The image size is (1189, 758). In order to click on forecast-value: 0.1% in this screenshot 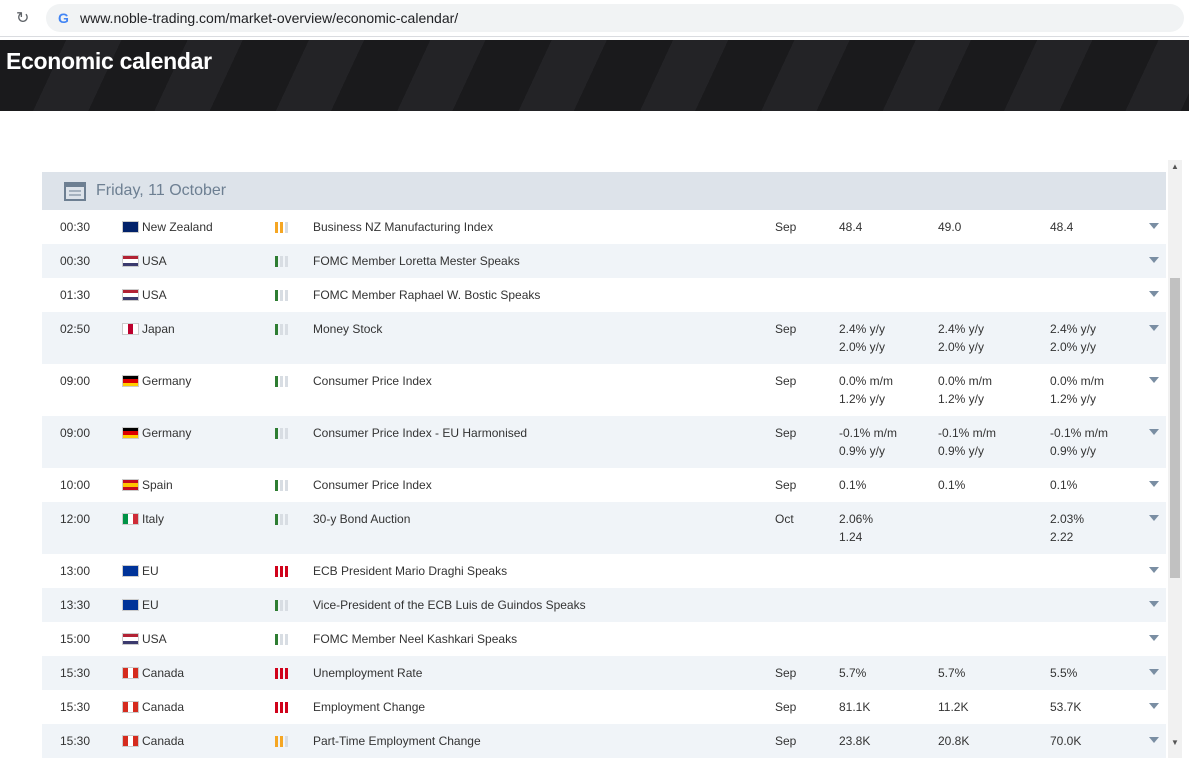, I will do `click(952, 485)`.